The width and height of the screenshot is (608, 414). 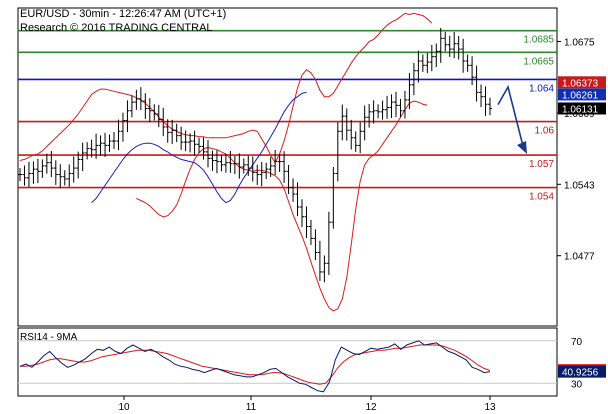 I want to click on rsi-tag-rsi: 40.9256, so click(x=582, y=372).